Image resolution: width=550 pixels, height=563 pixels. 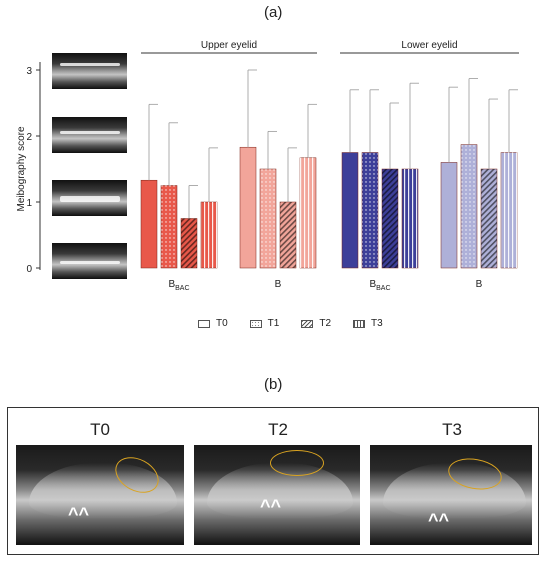 I want to click on legend-label-t1: T1, so click(x=273, y=323).